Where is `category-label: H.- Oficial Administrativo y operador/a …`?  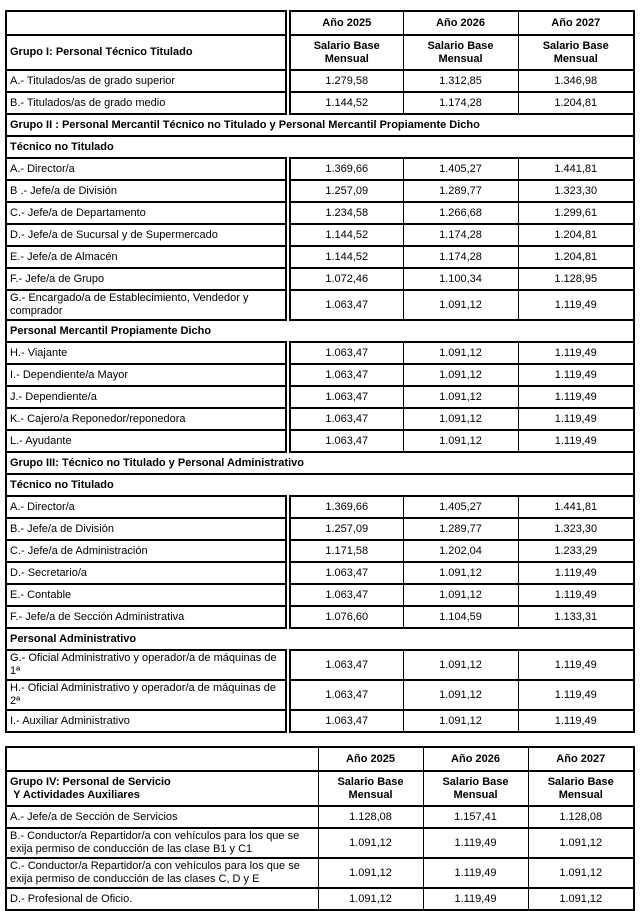
category-label: H.- Oficial Administrativo y operador/a … is located at coordinates (147, 695).